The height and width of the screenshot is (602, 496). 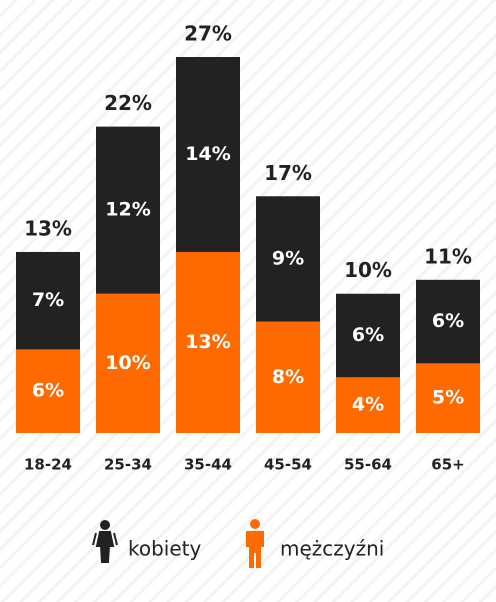 What do you see at coordinates (208, 465) in the screenshot?
I see `x-tick-label: 35-44` at bounding box center [208, 465].